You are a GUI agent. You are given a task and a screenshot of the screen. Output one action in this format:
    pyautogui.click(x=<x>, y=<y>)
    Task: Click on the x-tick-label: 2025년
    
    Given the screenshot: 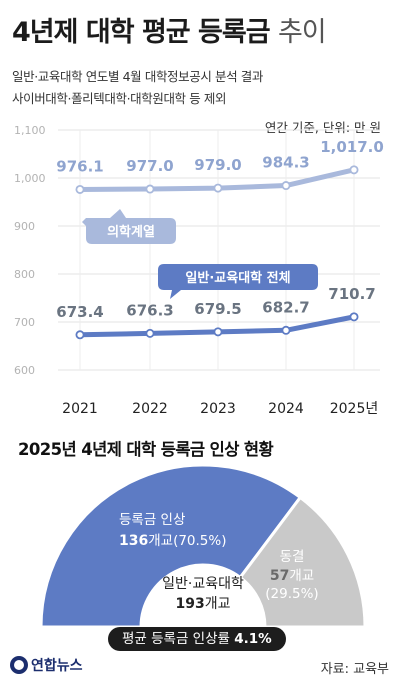 What is the action you would take?
    pyautogui.click(x=354, y=409)
    